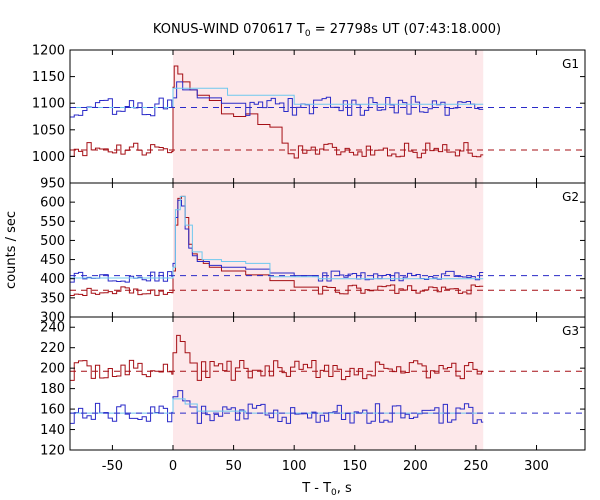 Image resolution: width=600 pixels, height=500 pixels. I want to click on x-tick-label: 0, so click(173, 466).